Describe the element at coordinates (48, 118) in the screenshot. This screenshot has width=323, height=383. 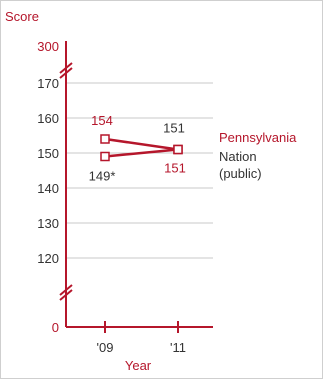
I see `y-tick-label-160: 160` at that location.